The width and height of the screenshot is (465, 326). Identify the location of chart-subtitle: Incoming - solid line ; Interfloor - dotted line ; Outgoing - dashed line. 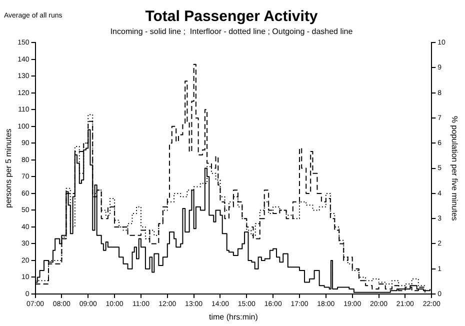
(232, 31).